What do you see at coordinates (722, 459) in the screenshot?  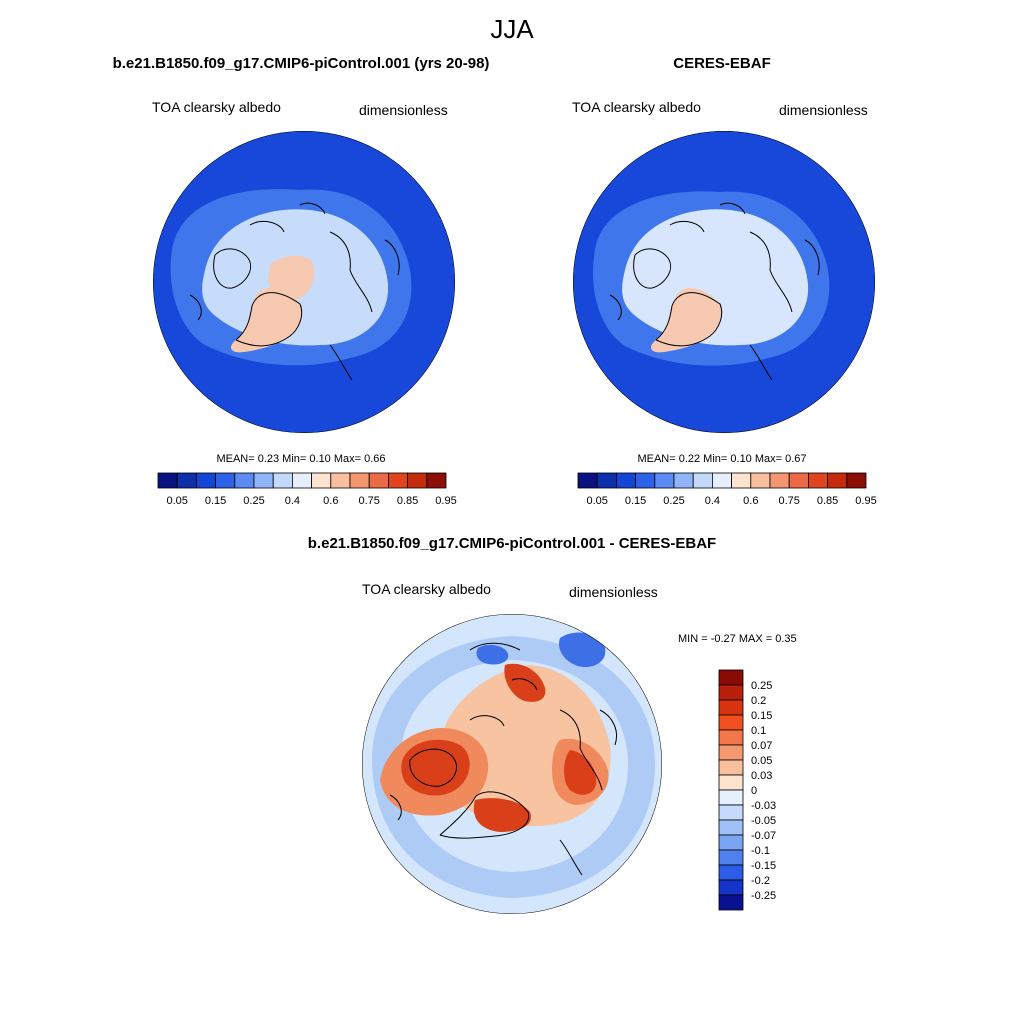 I see `panel-2-stats: MEAN= 0.22 Min= 0.10 Max= 0.67` at bounding box center [722, 459].